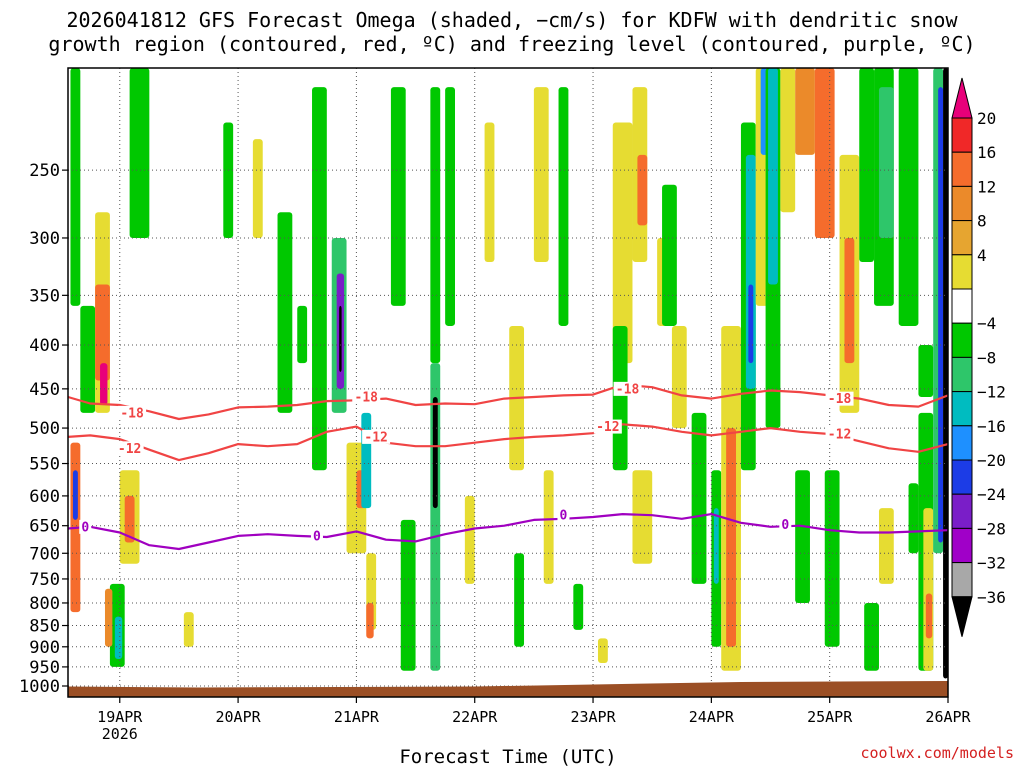  I want to click on colorbar-label: −16, so click(991, 426).